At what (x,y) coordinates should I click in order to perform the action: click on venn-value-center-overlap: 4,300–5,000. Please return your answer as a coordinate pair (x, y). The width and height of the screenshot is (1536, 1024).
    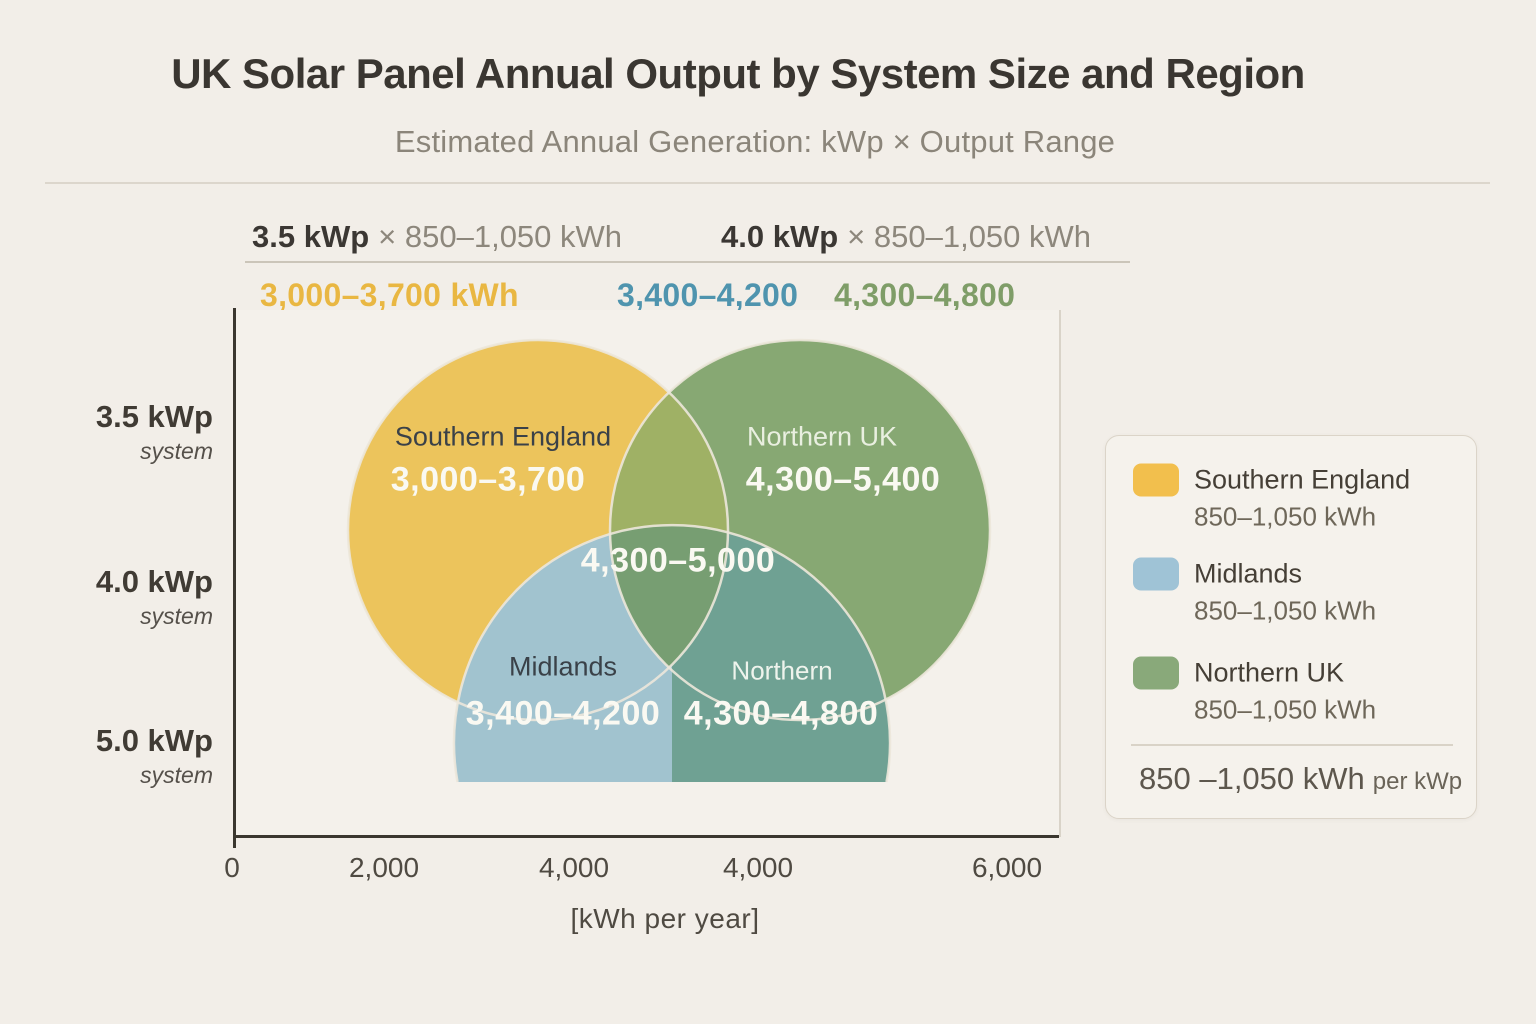
    Looking at the image, I should click on (678, 560).